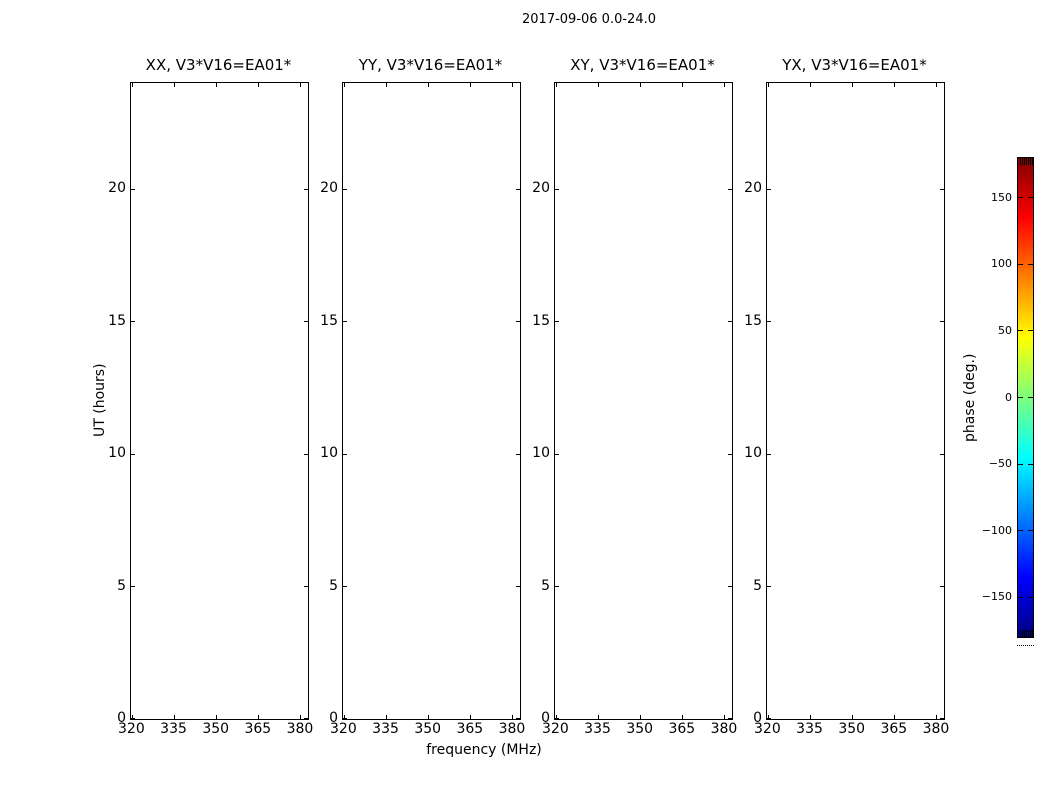 This screenshot has height=800, width=1050. Describe the element at coordinates (1025, 645) in the screenshot. I see `colorbar-dotted-baseline` at that location.